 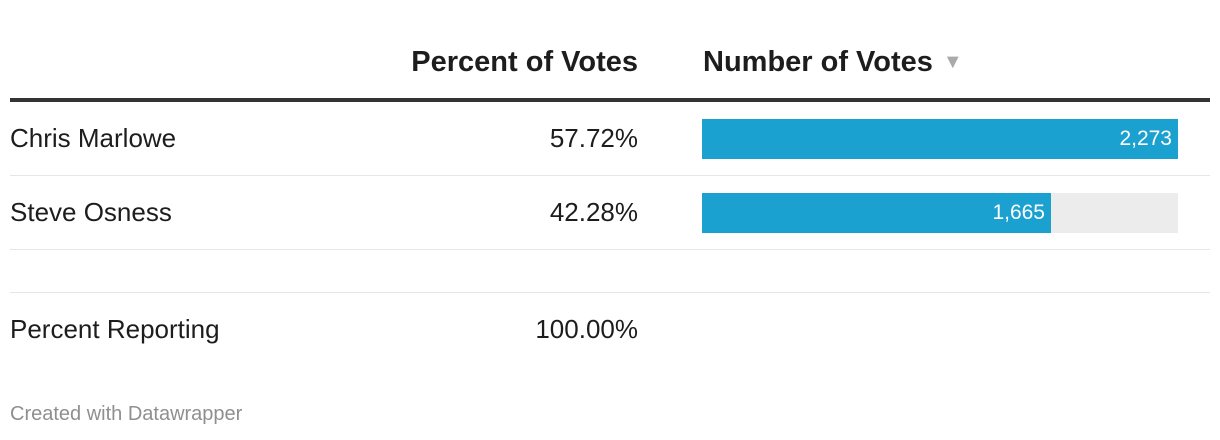 What do you see at coordinates (115, 329) in the screenshot?
I see `reporting-label: Percent Reporting` at bounding box center [115, 329].